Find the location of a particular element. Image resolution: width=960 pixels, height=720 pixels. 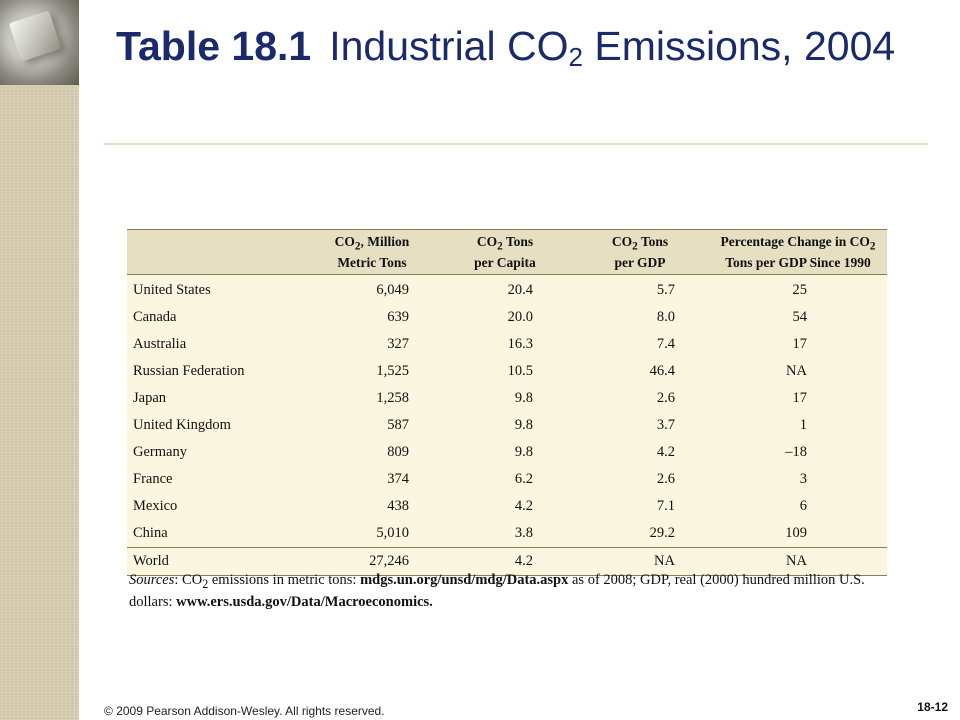

world-country-cell: World is located at coordinates (216, 561).